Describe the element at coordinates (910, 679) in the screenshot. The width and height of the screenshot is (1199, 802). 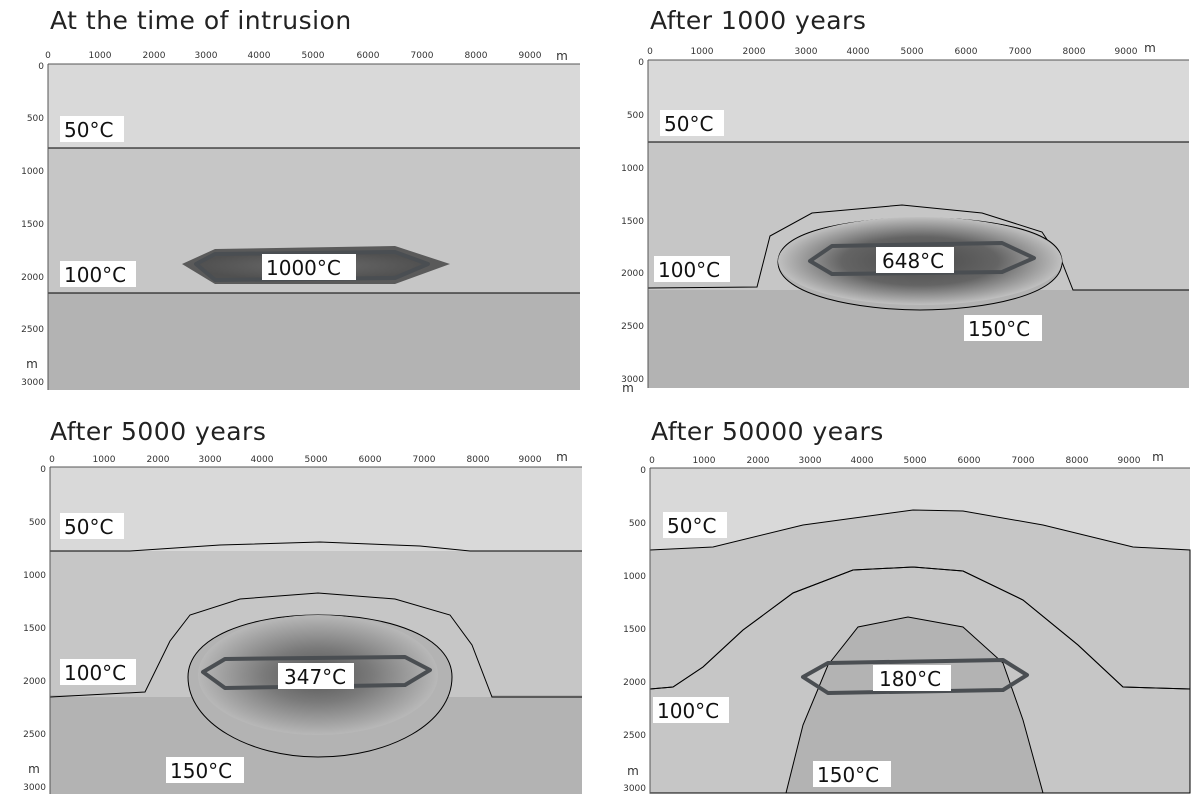
I see `label-center-temp: 180°C` at that location.